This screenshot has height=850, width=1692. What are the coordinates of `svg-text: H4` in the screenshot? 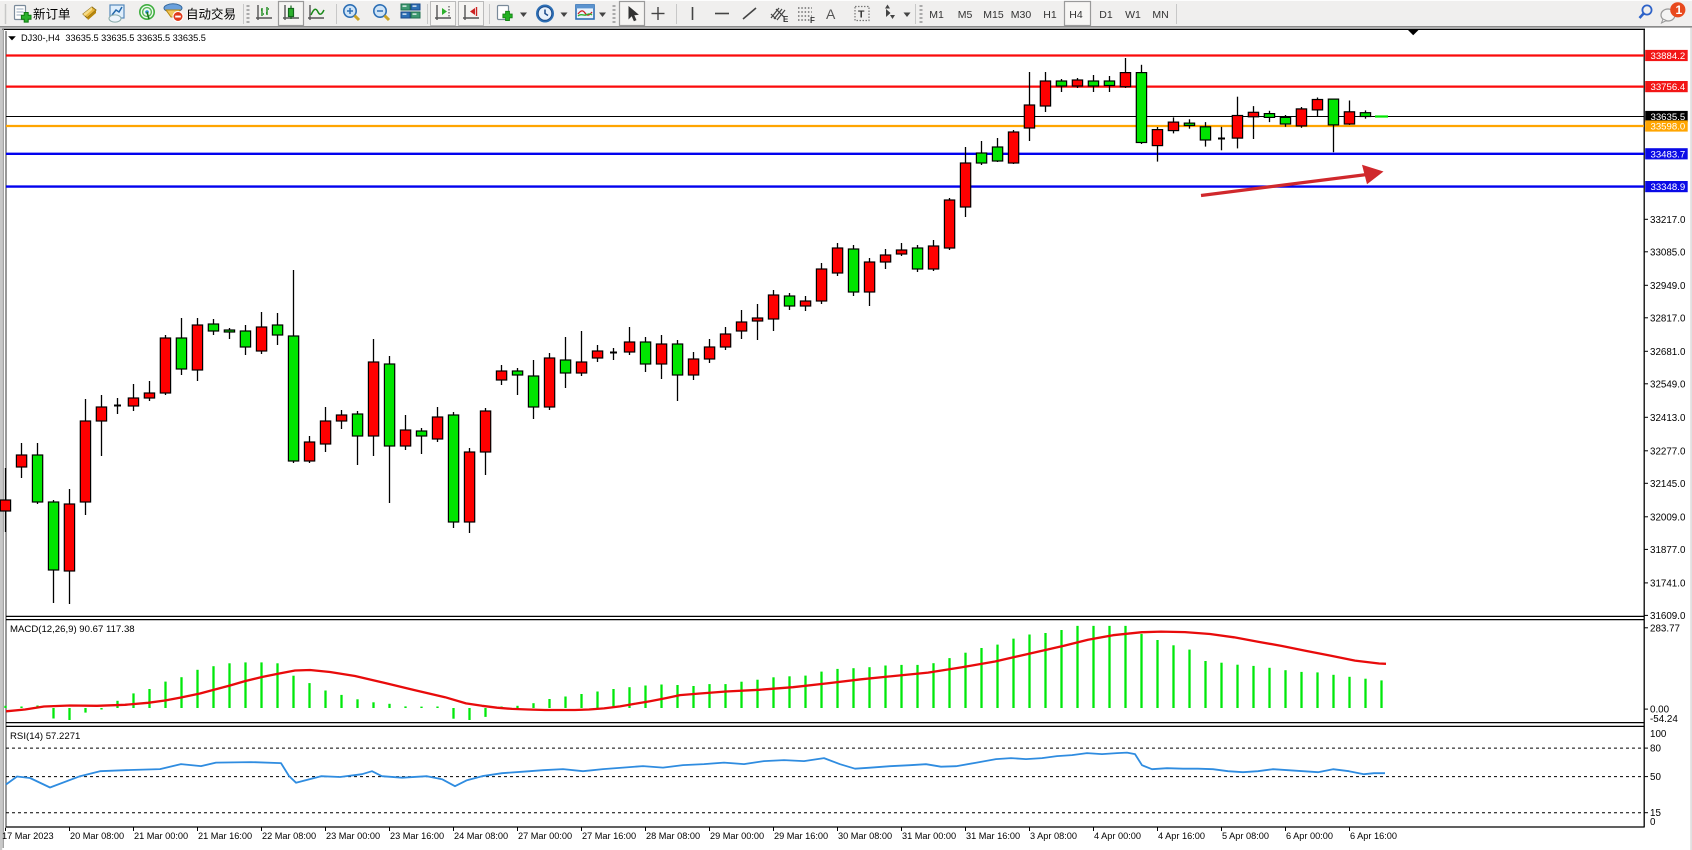 It's located at (1076, 15).